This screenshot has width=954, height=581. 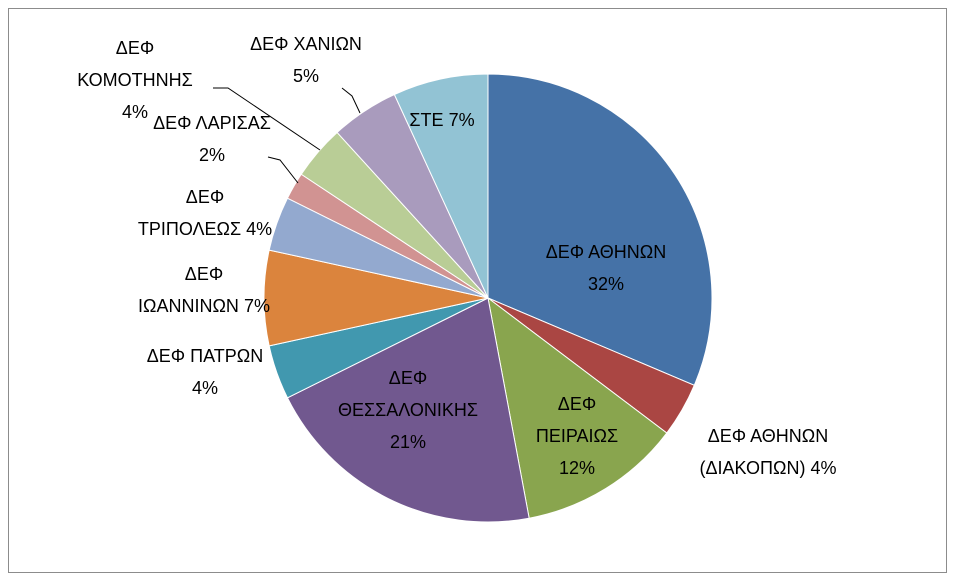 I want to click on value-label: 5%, so click(x=305, y=76).